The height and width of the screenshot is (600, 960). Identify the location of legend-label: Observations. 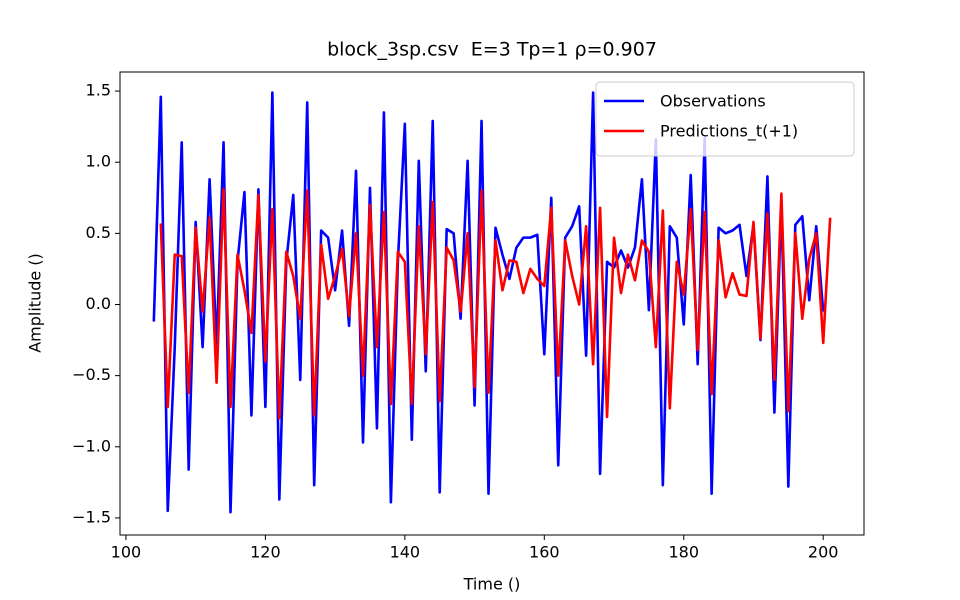
(713, 101).